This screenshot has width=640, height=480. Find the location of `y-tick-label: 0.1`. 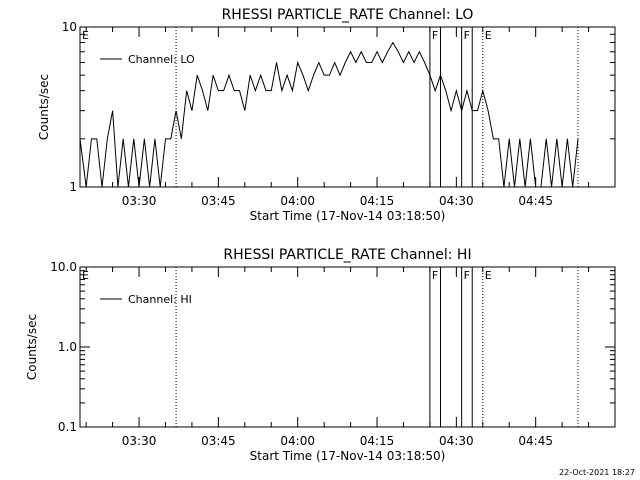

y-tick-label: 0.1 is located at coordinates (67, 427).